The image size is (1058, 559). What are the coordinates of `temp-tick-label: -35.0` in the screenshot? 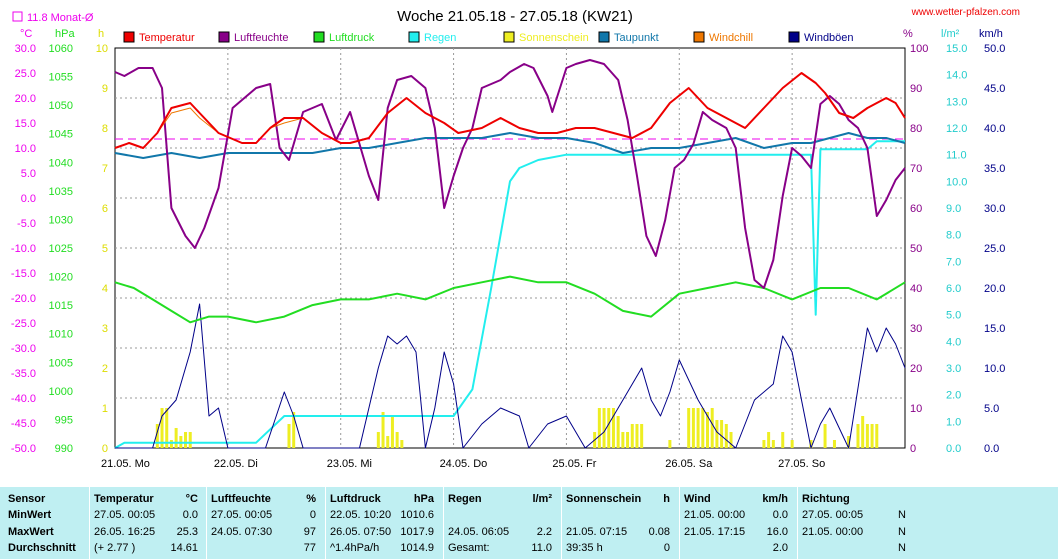 It's located at (23, 374).